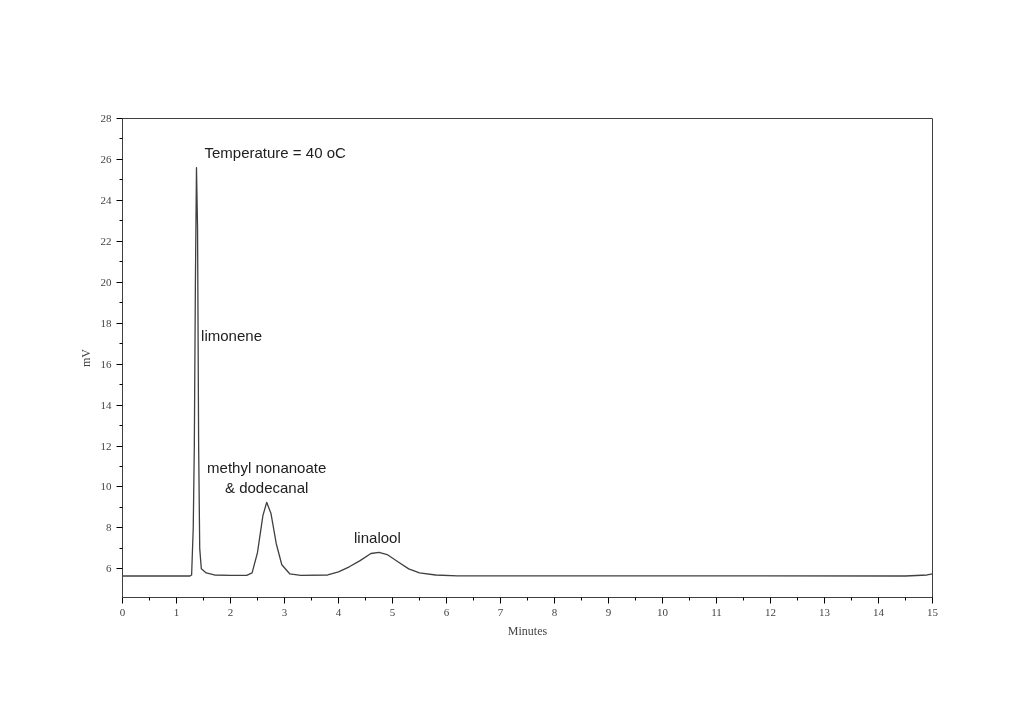  What do you see at coordinates (500, 611) in the screenshot?
I see `x-tick-label: 7` at bounding box center [500, 611].